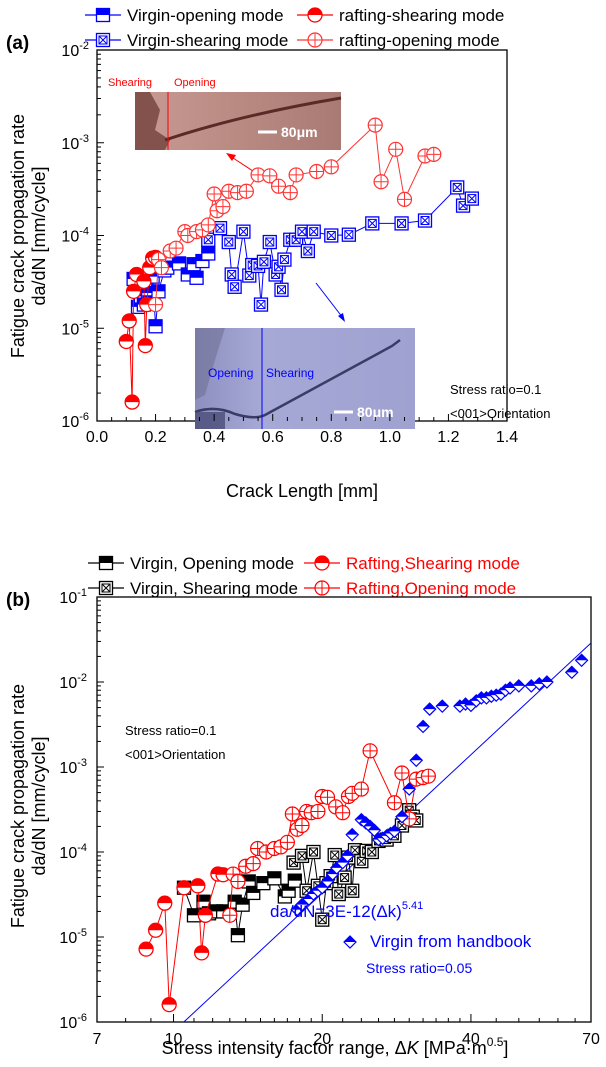 The image size is (606, 1067). What do you see at coordinates (495, 389) in the screenshot?
I see `annotation-stress-ratio-a: Stress ratio=0.1` at bounding box center [495, 389].